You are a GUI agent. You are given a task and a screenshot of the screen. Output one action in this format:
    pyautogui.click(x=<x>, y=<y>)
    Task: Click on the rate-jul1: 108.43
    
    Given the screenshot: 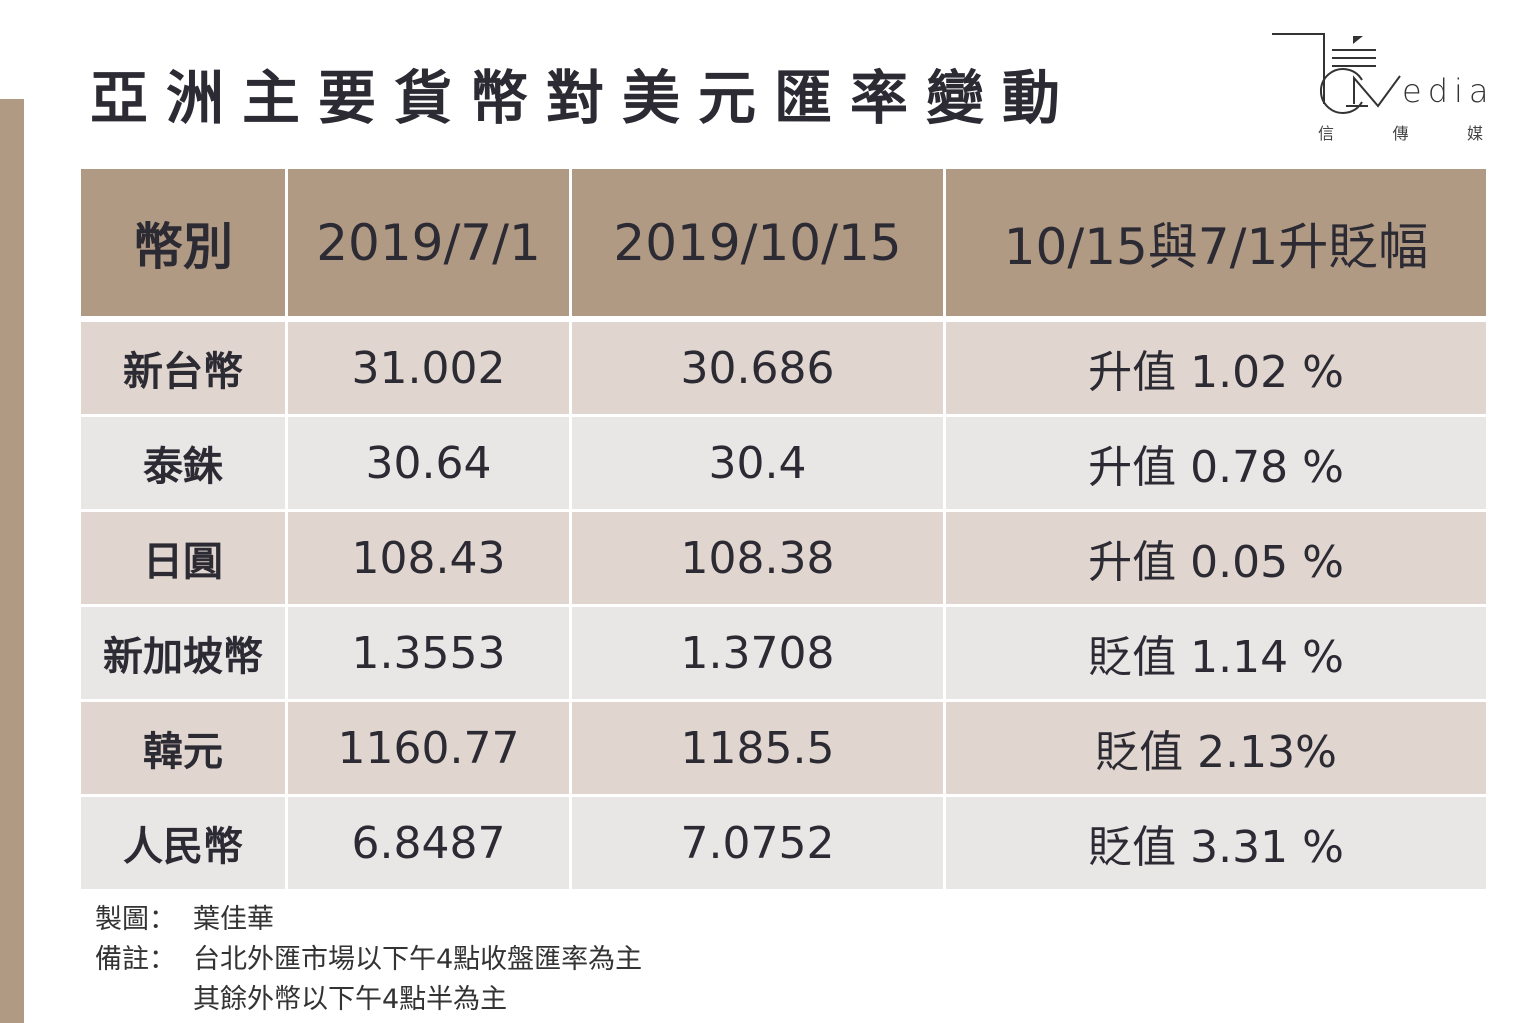 What is the action you would take?
    pyautogui.click(x=430, y=559)
    